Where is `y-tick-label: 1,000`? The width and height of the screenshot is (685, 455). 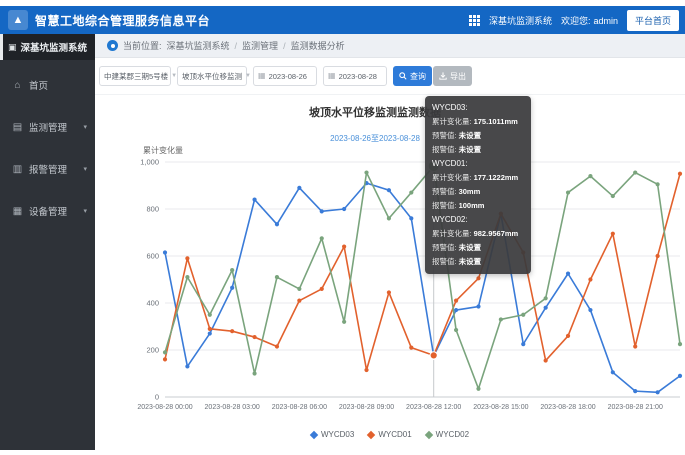
y-tick-label: 1,000 is located at coordinates (149, 162).